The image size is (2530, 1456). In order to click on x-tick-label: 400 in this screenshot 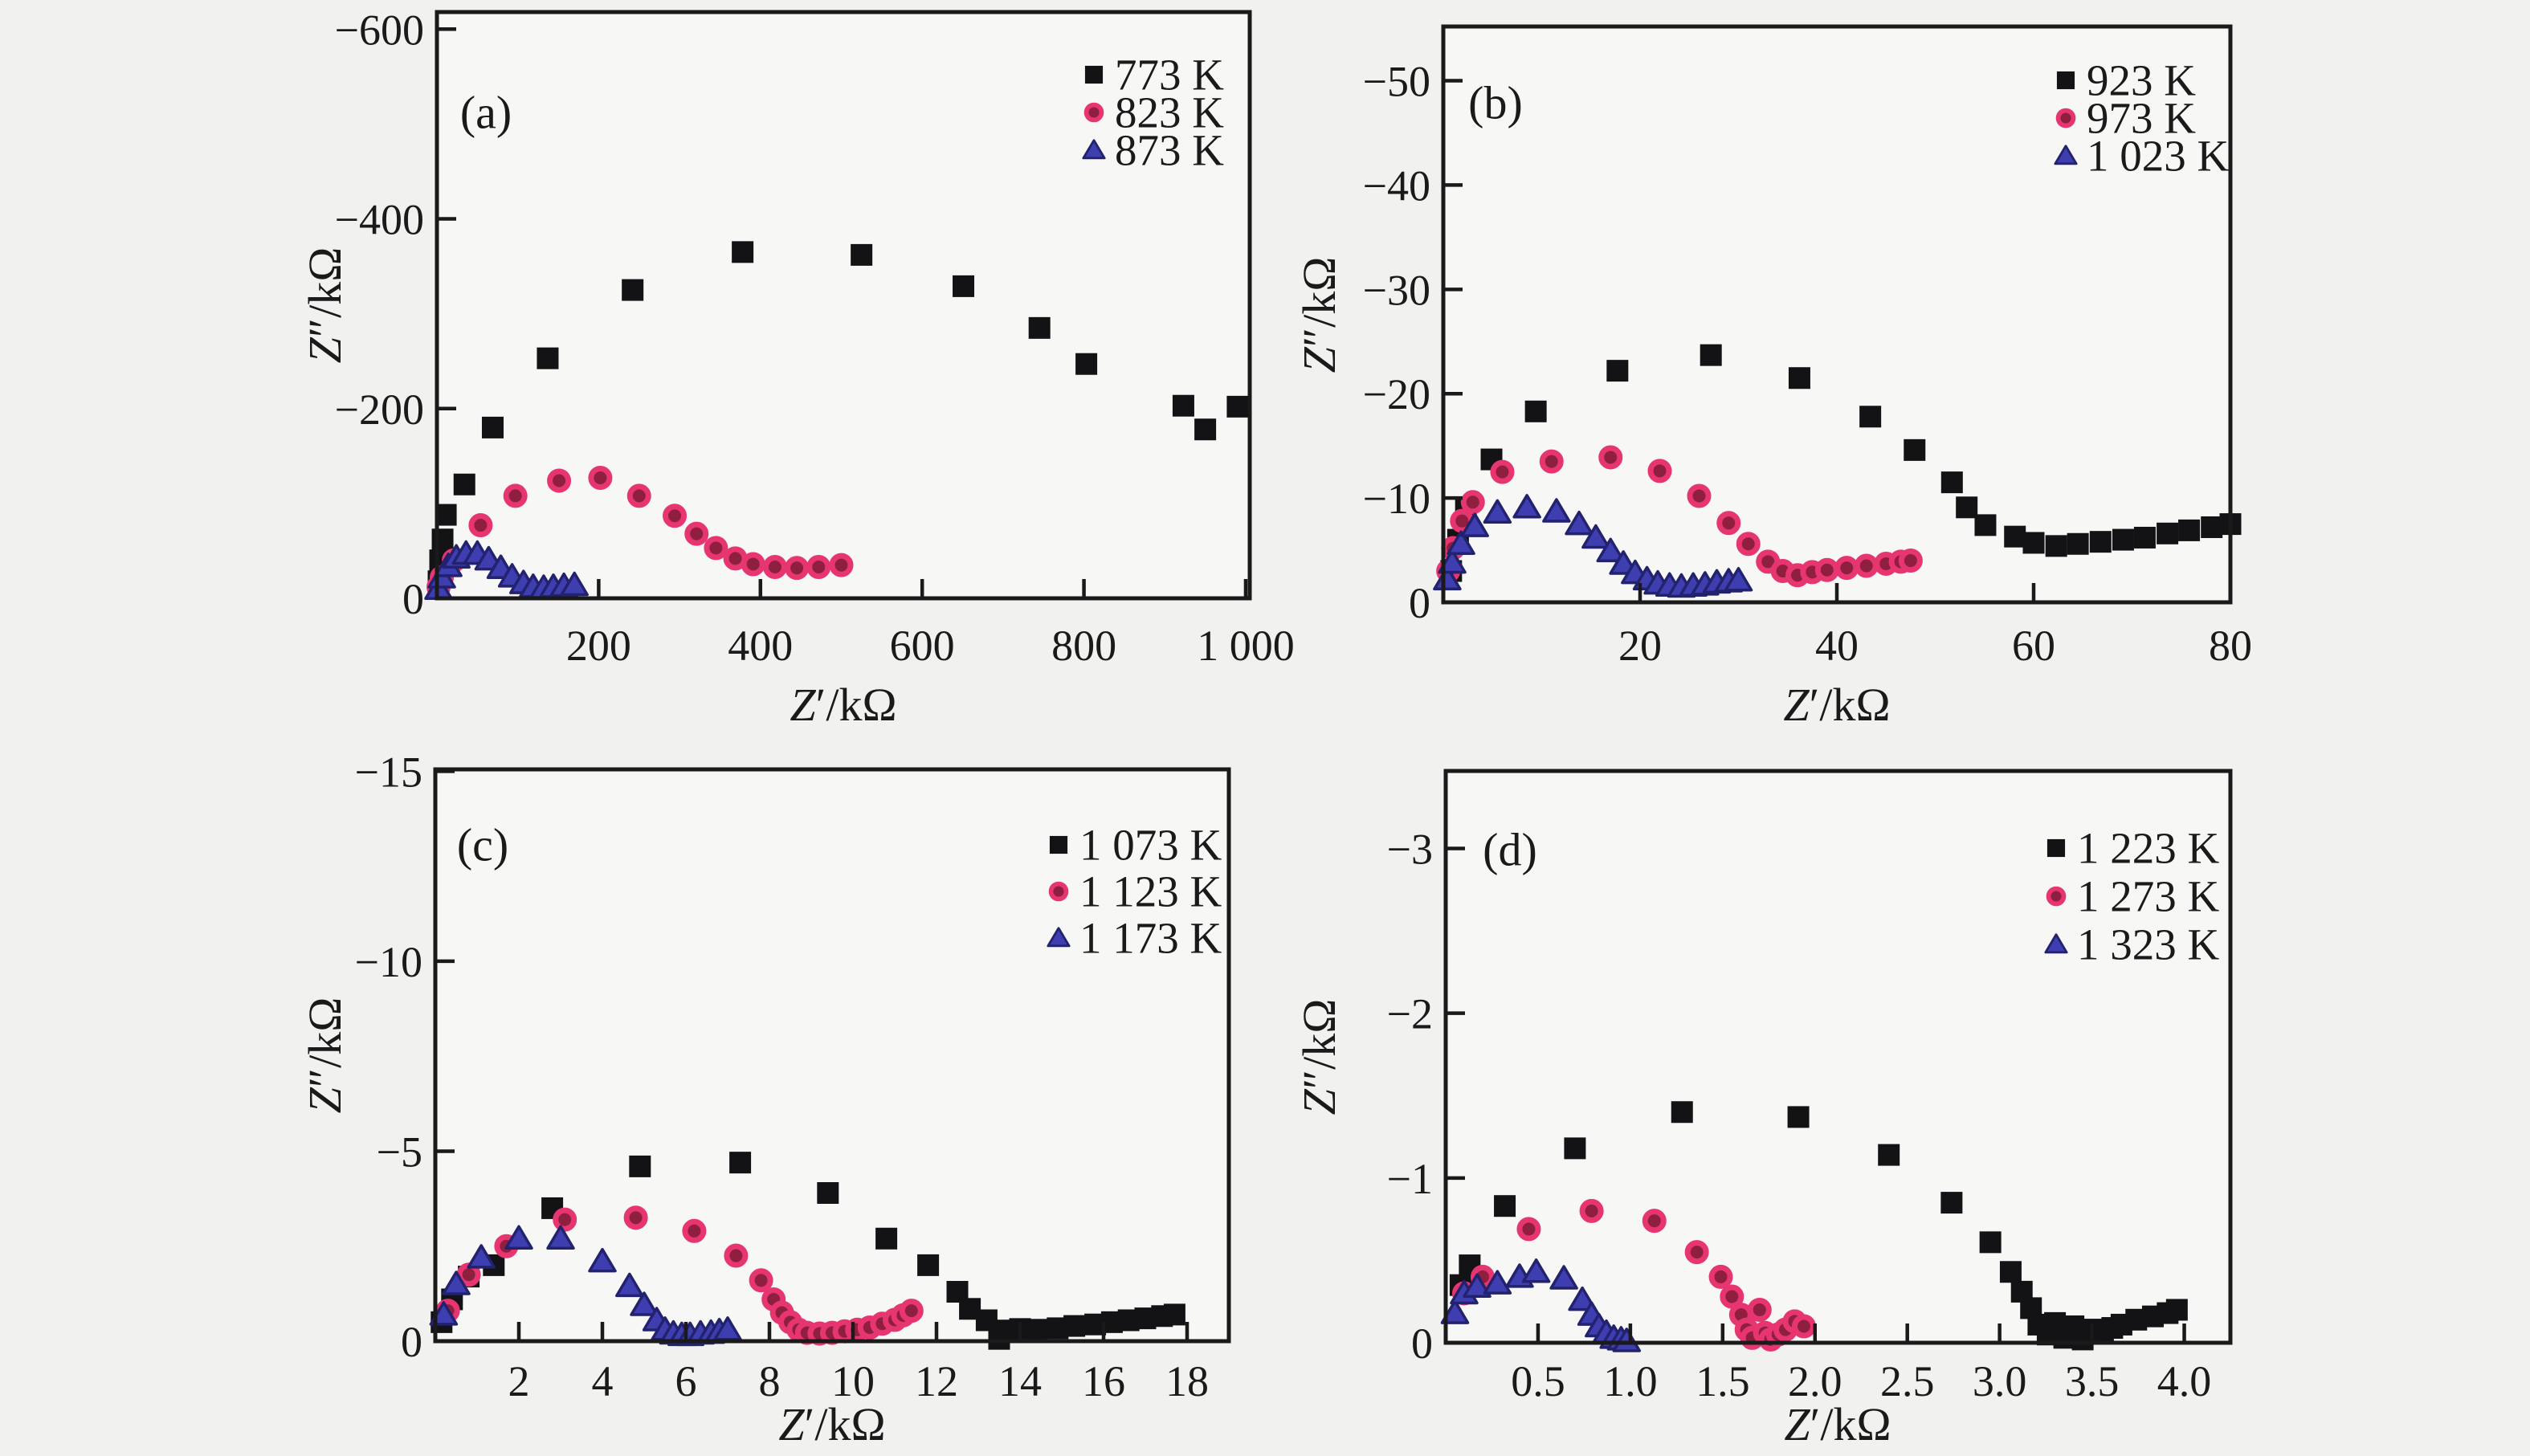, I will do `click(760, 646)`.